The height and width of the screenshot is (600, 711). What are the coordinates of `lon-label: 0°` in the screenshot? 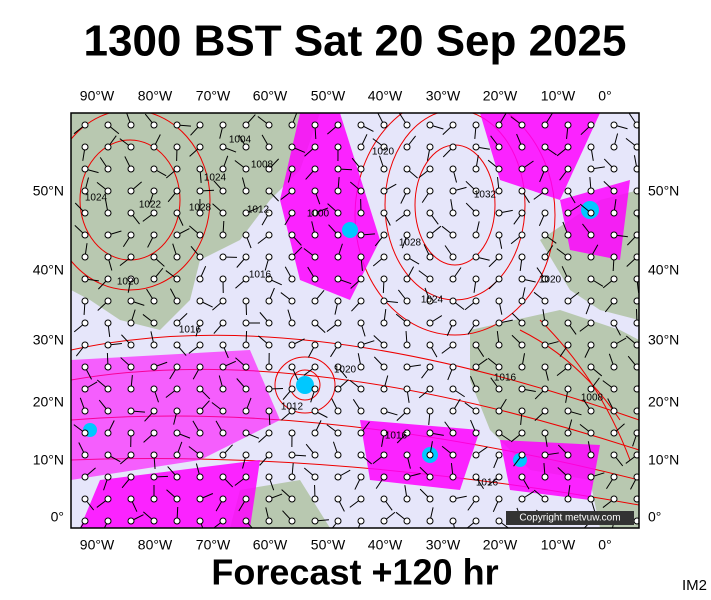 It's located at (604, 96).